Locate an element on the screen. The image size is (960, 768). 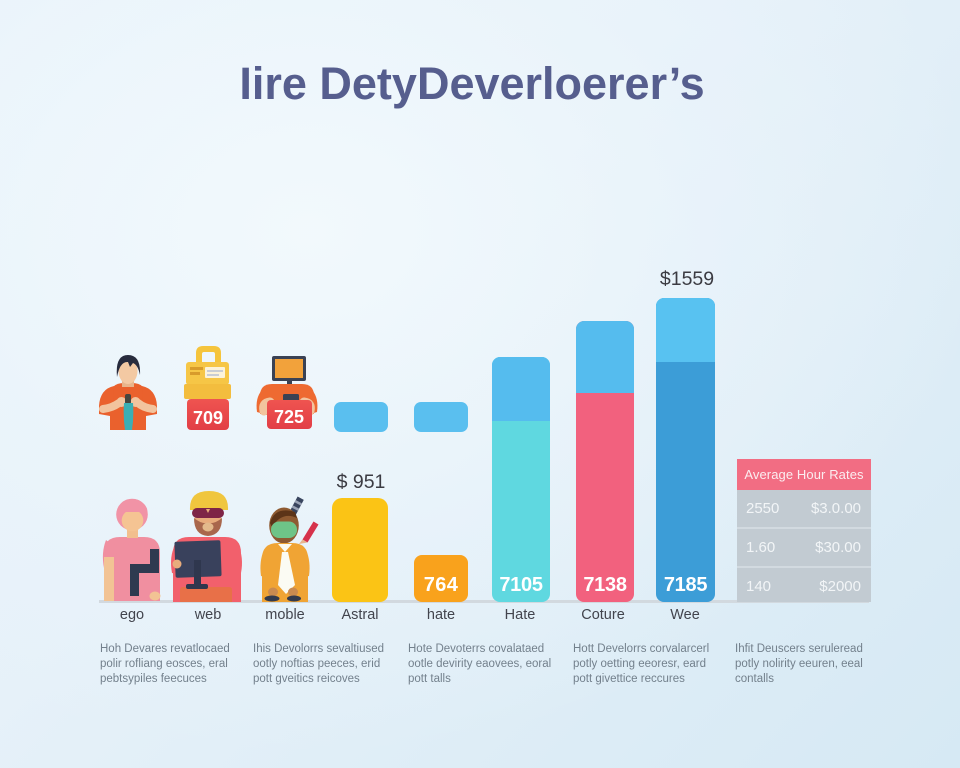
svg-text: 709 is located at coordinates (208, 418).